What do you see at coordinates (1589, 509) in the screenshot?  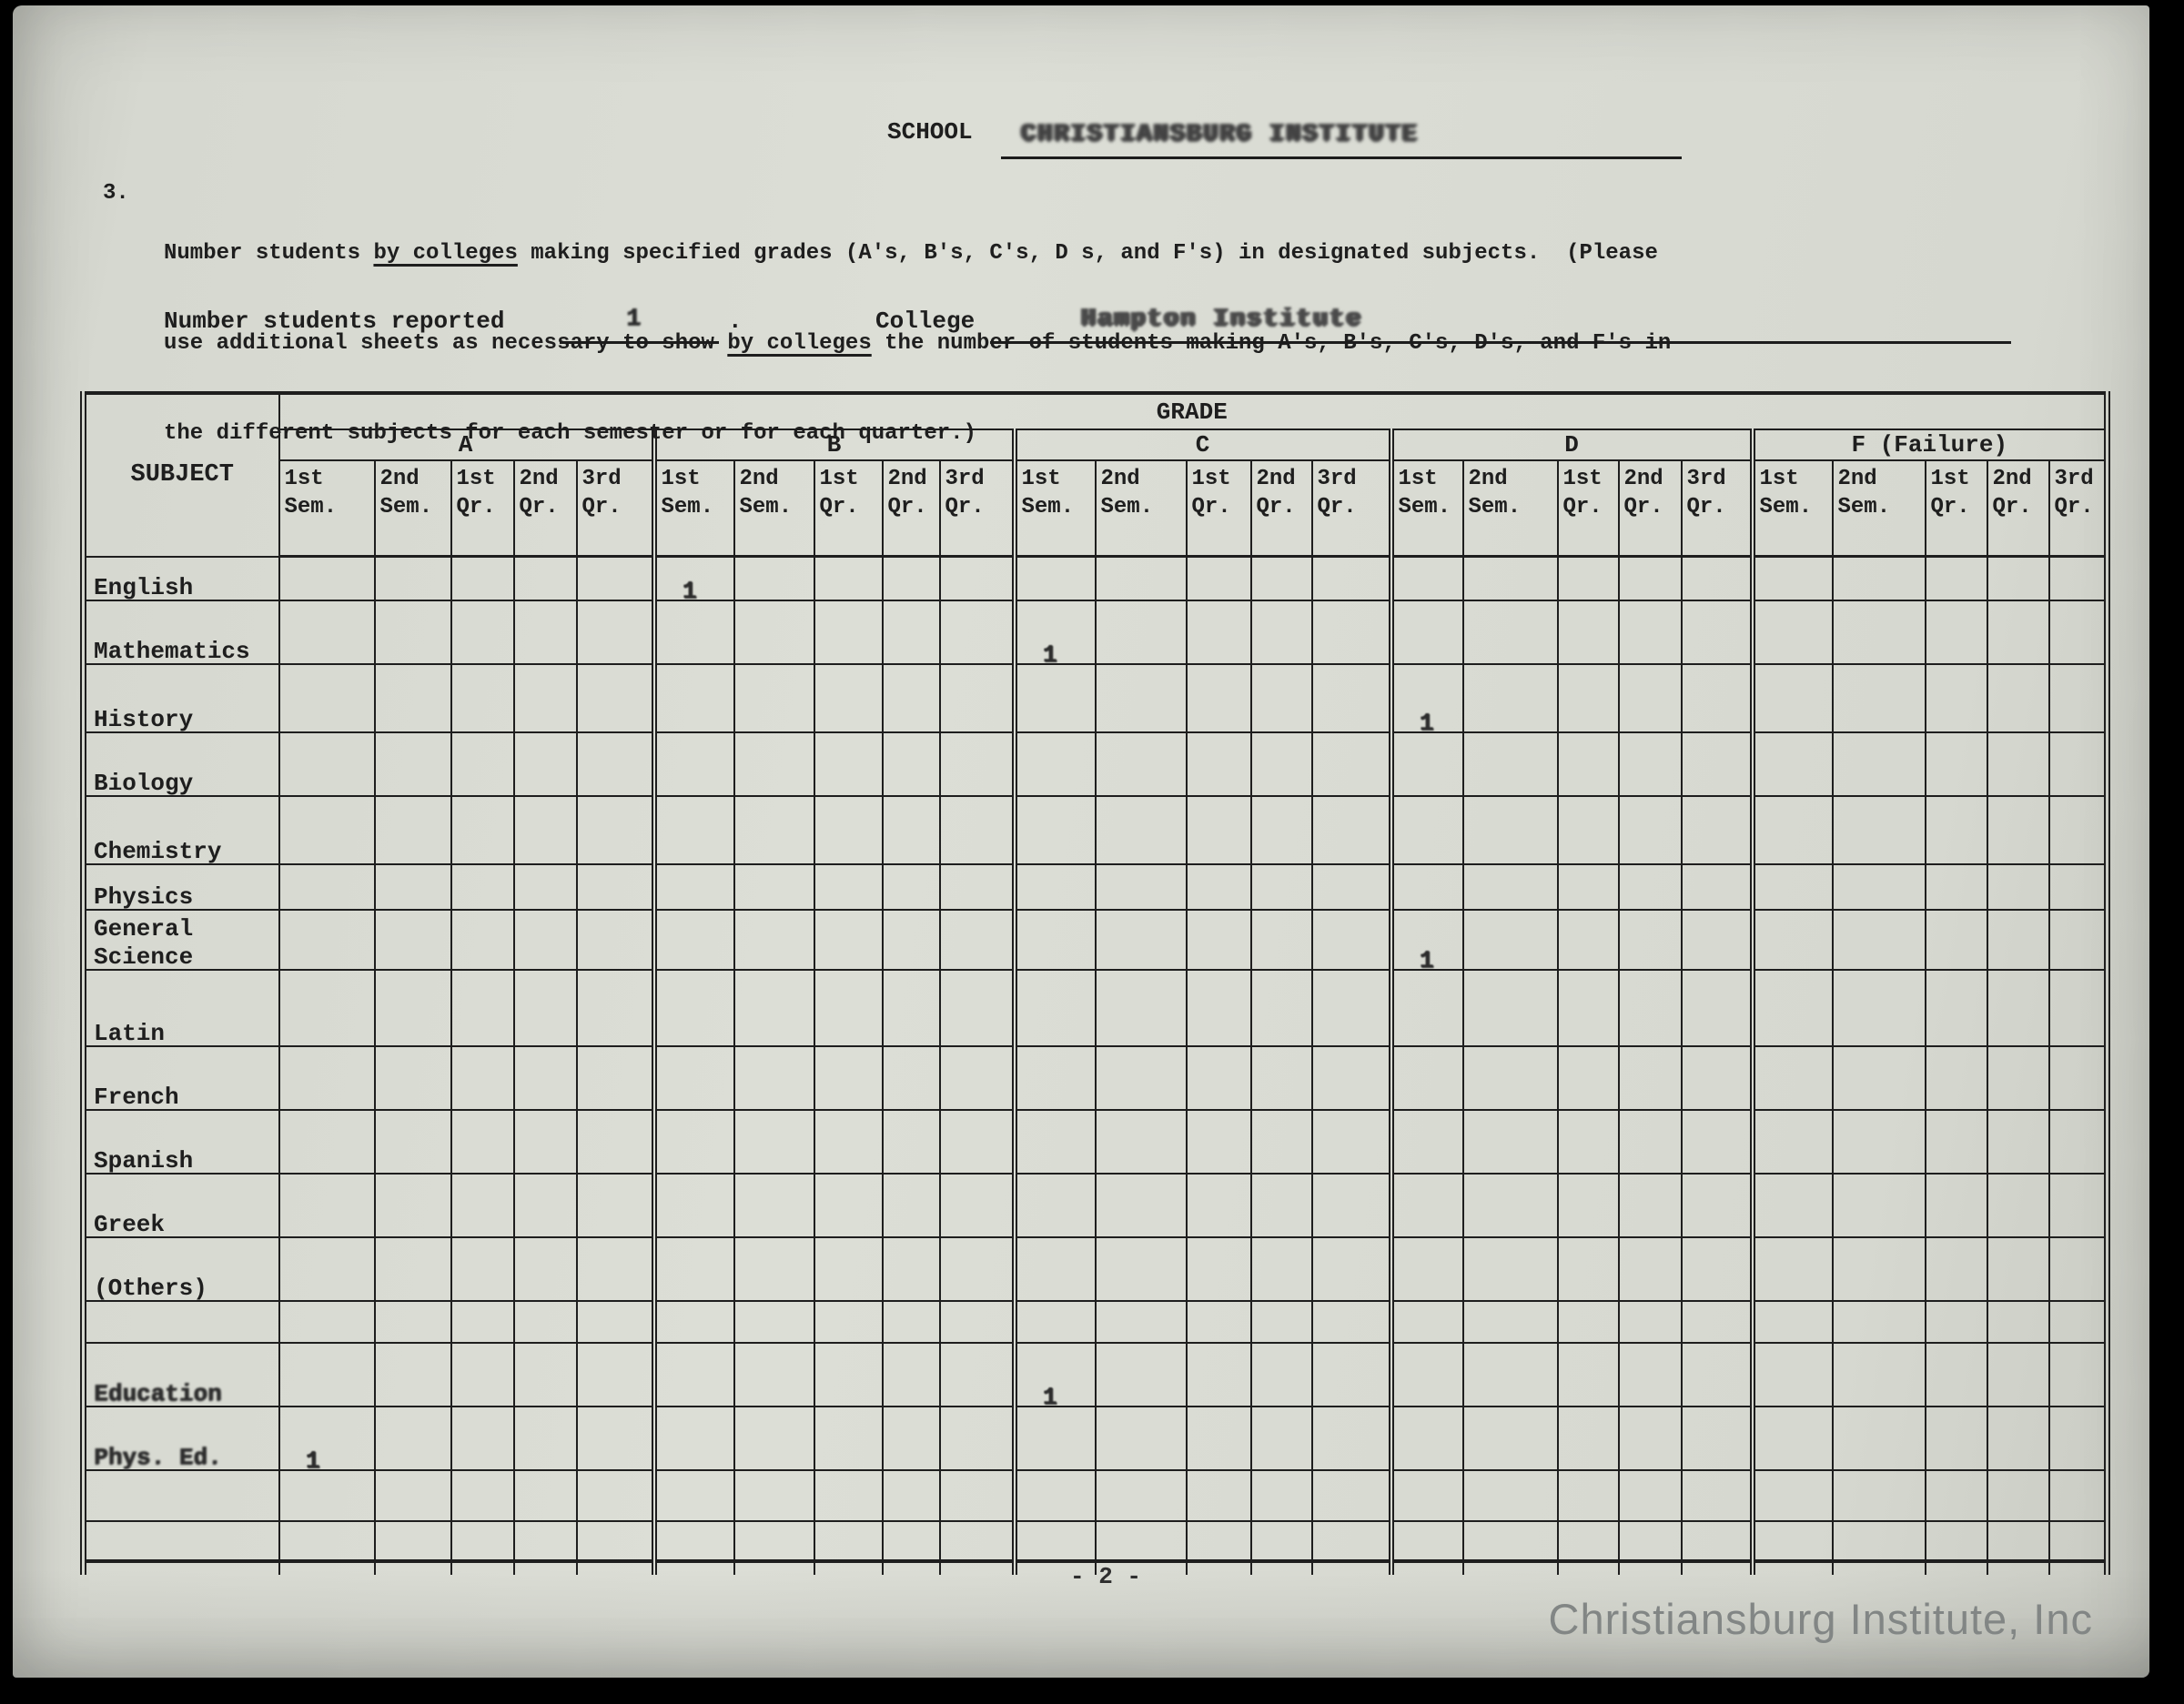 I see `period-header: 1st Qr.` at bounding box center [1589, 509].